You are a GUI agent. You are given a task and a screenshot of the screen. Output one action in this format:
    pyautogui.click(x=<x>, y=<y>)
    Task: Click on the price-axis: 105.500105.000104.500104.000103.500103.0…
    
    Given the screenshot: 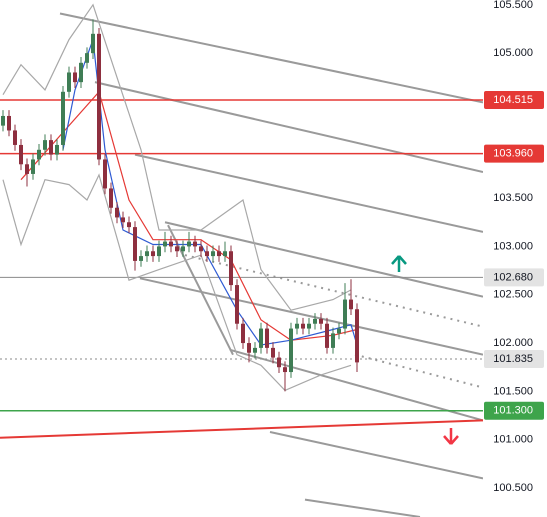 What is the action you would take?
    pyautogui.click(x=514, y=247)
    